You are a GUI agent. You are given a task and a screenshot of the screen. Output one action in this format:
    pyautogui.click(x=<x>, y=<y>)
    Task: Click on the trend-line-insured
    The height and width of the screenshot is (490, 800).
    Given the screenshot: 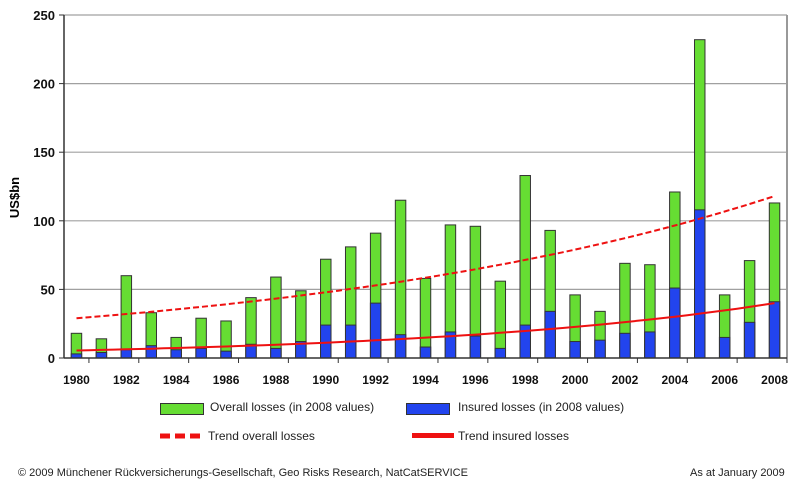 What is the action you would take?
    pyautogui.click(x=425, y=327)
    